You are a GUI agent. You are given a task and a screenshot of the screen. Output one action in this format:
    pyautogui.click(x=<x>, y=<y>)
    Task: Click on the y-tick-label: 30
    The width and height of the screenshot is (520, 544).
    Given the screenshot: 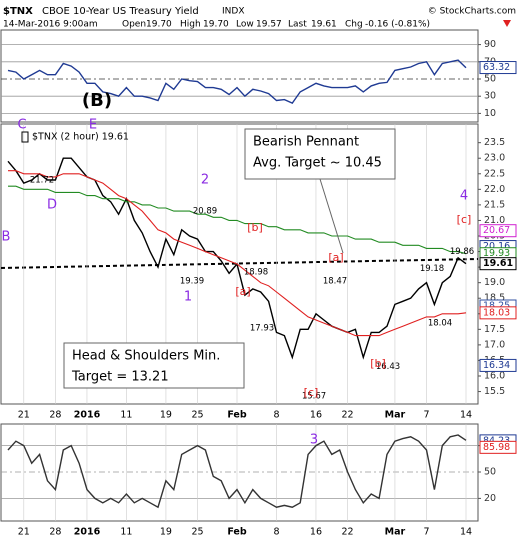 What is the action you would take?
    pyautogui.click(x=490, y=96)
    